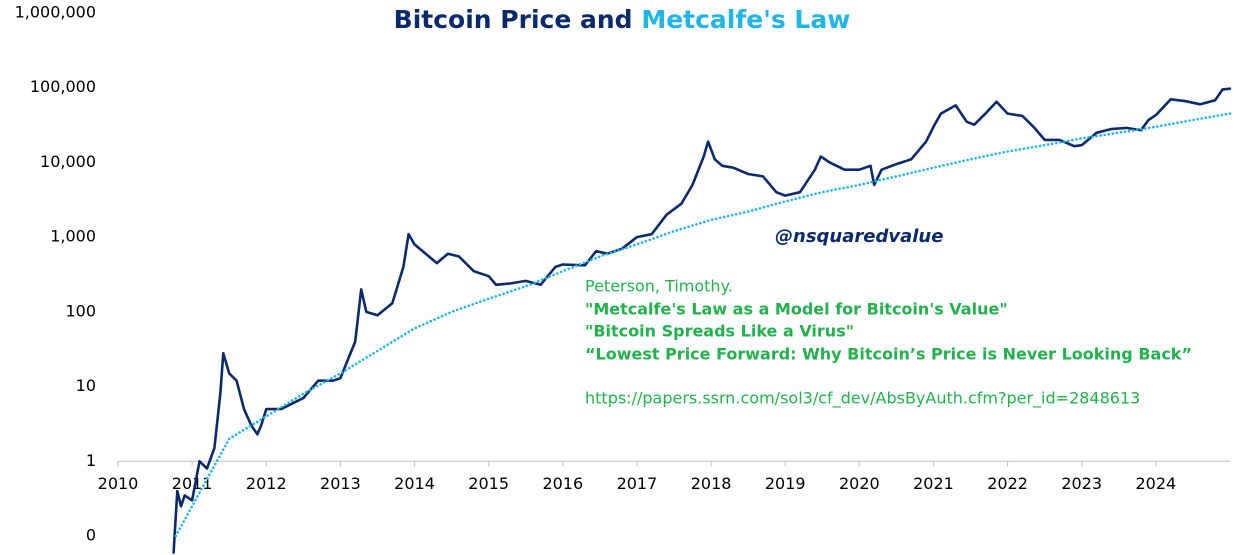 This screenshot has width=1236, height=555. I want to click on y-tick-label: 10, so click(86, 385).